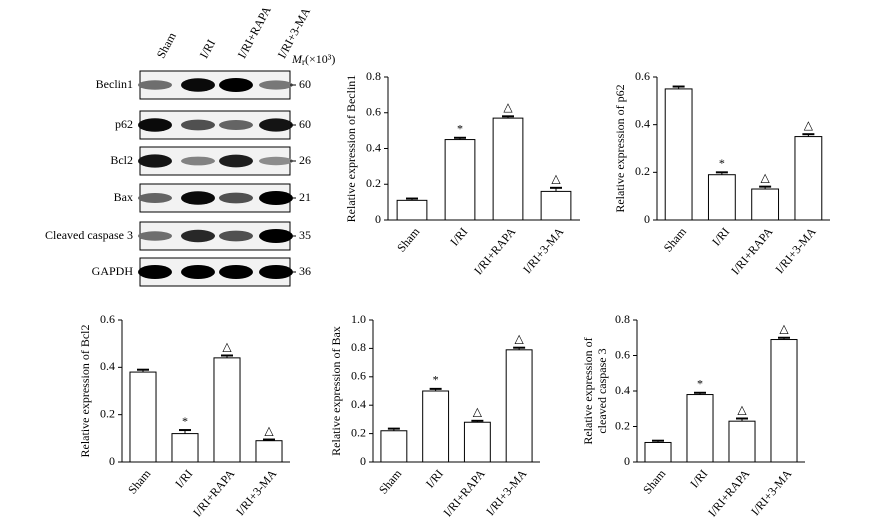 The width and height of the screenshot is (876, 526). I want to click on mr-label: Mr(×10³), so click(313, 59).